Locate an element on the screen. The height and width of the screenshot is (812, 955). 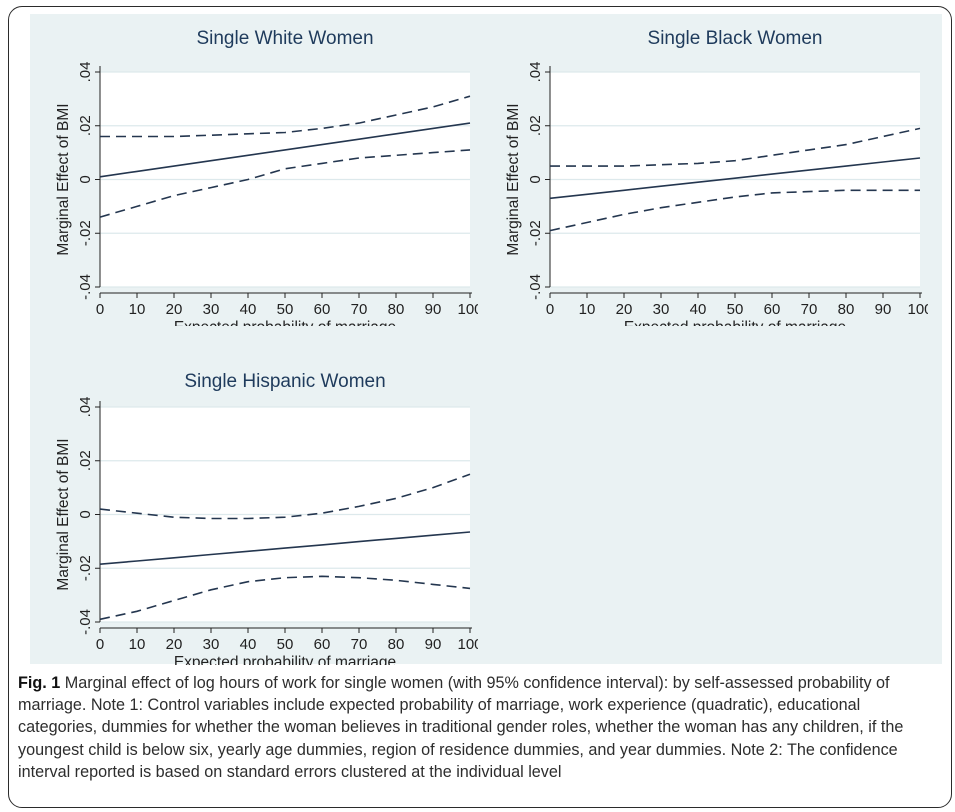
chart-title: Single White Women is located at coordinates (284, 38).